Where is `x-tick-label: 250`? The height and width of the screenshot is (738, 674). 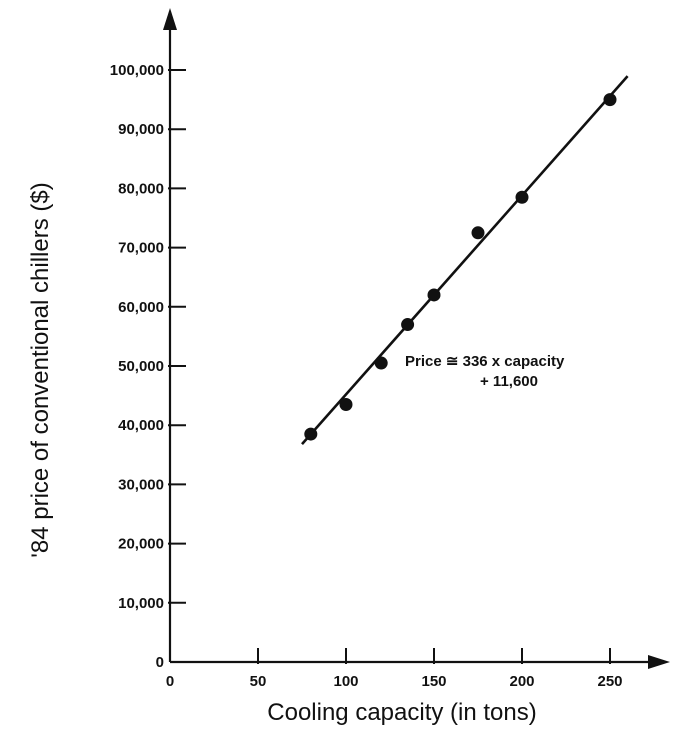 x-tick-label: 250 is located at coordinates (609, 681).